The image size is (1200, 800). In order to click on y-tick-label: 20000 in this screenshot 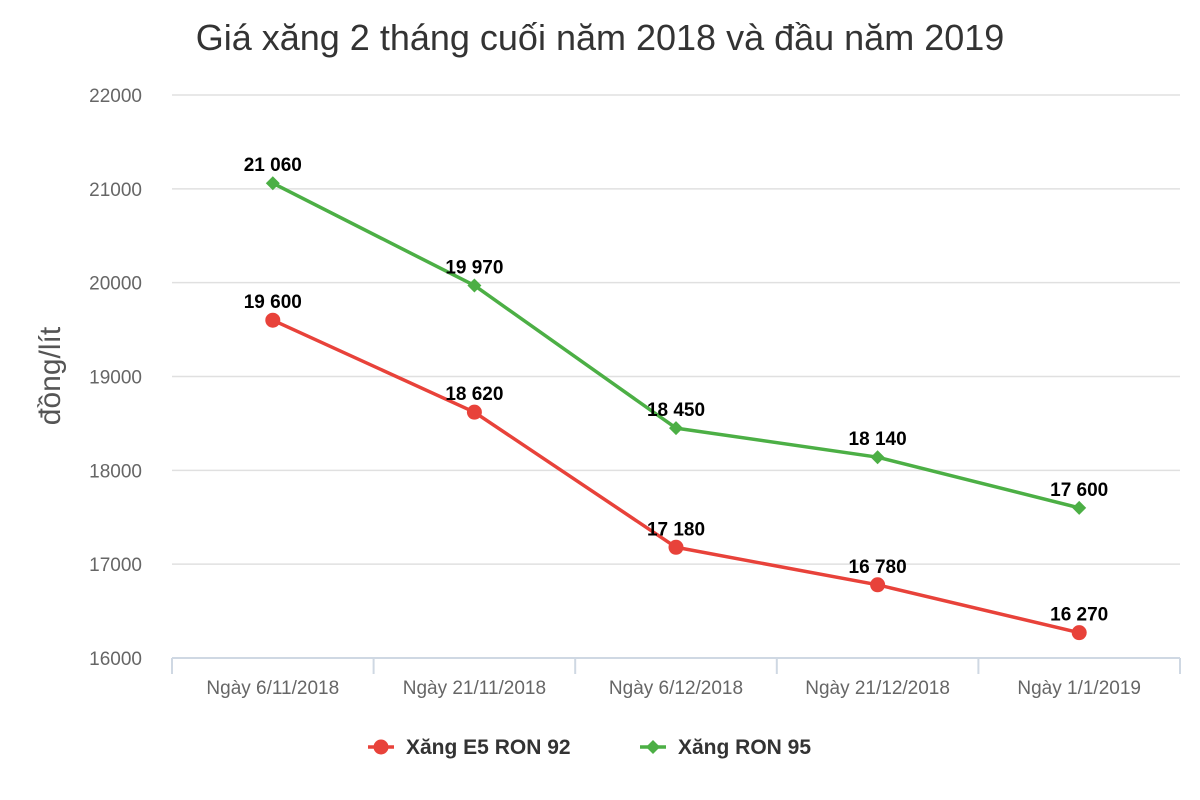, I will do `click(115, 284)`.